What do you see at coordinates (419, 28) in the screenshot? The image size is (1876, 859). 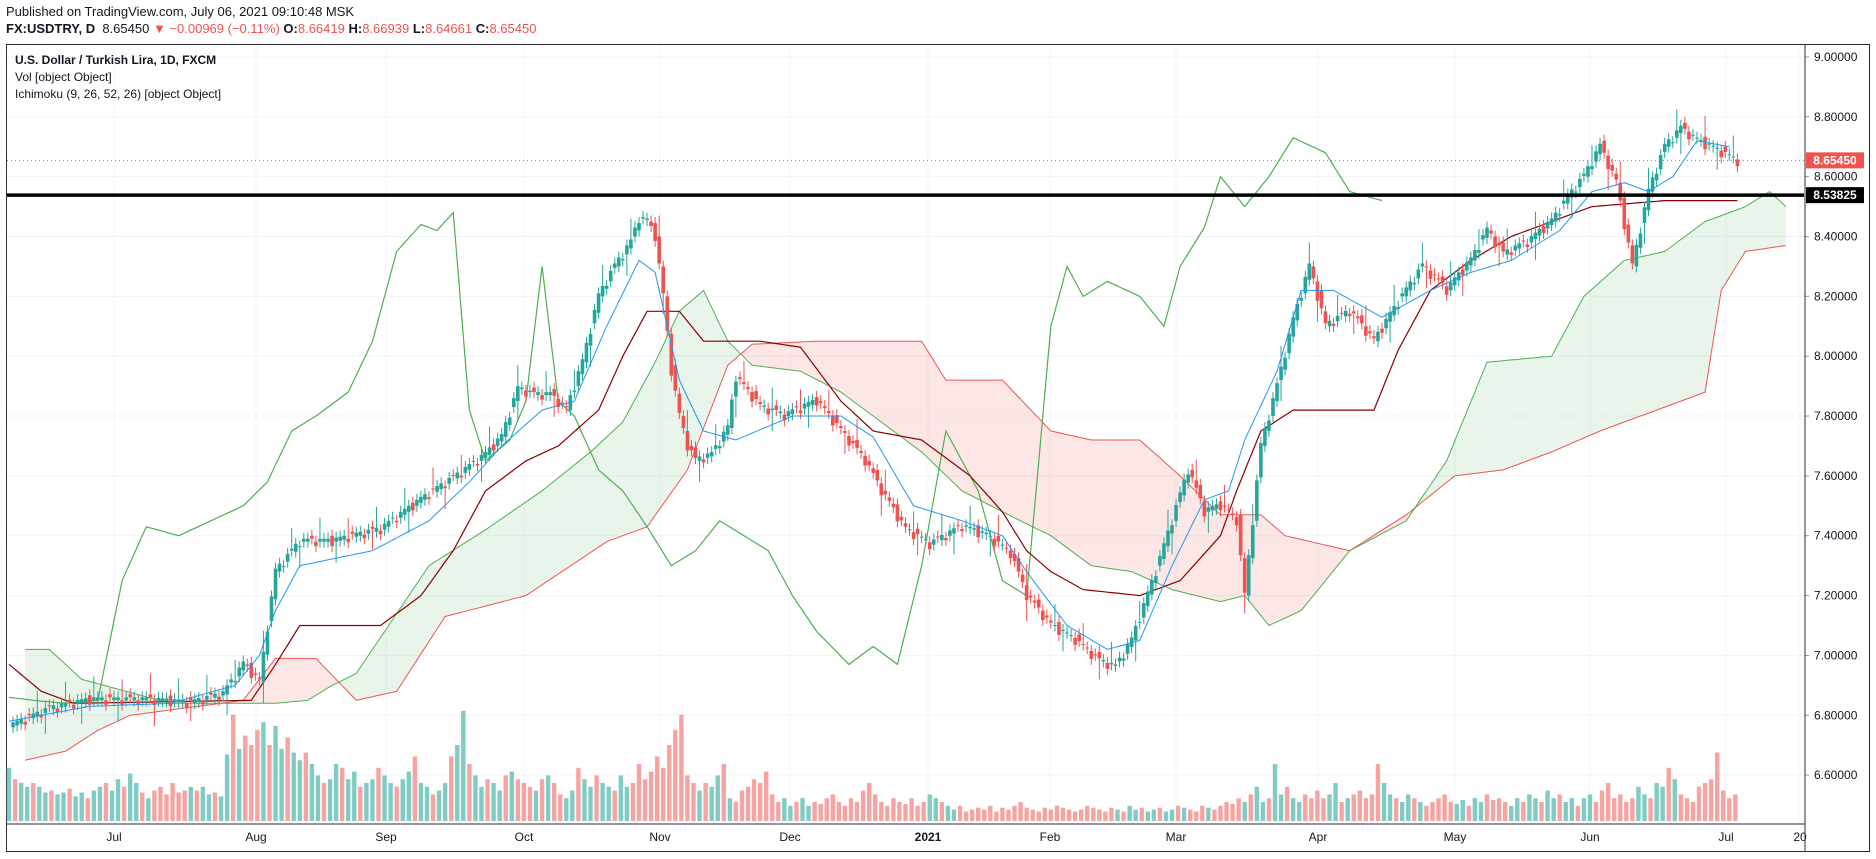 I see `low-label: L:` at bounding box center [419, 28].